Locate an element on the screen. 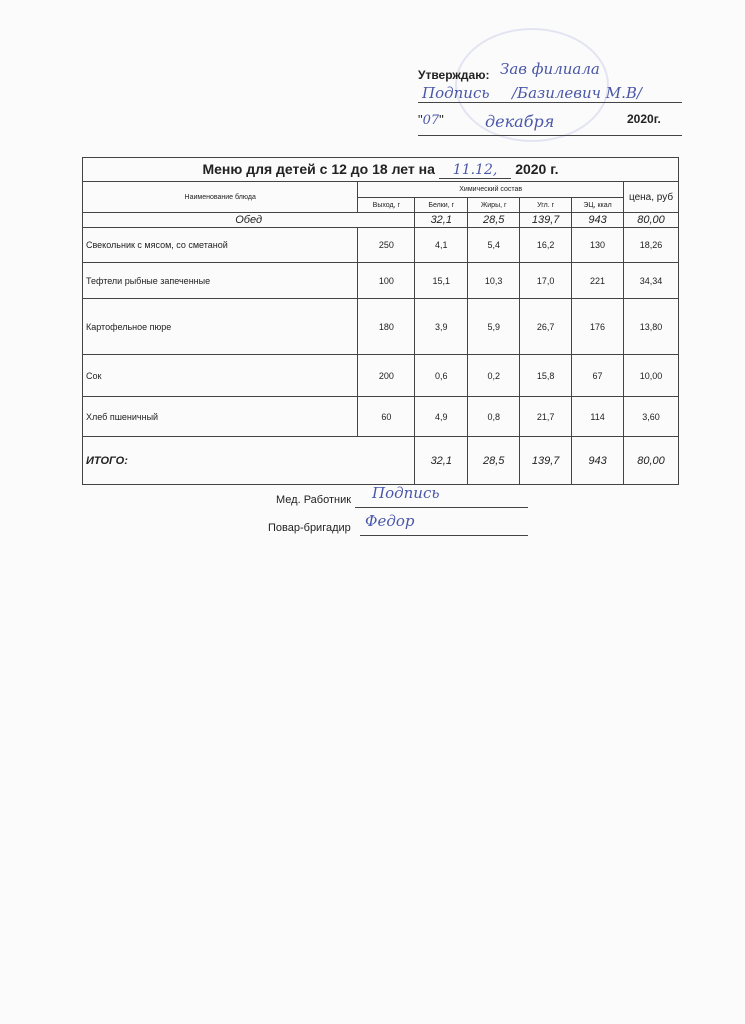  header-name: Наименование блюда is located at coordinates (220, 197).